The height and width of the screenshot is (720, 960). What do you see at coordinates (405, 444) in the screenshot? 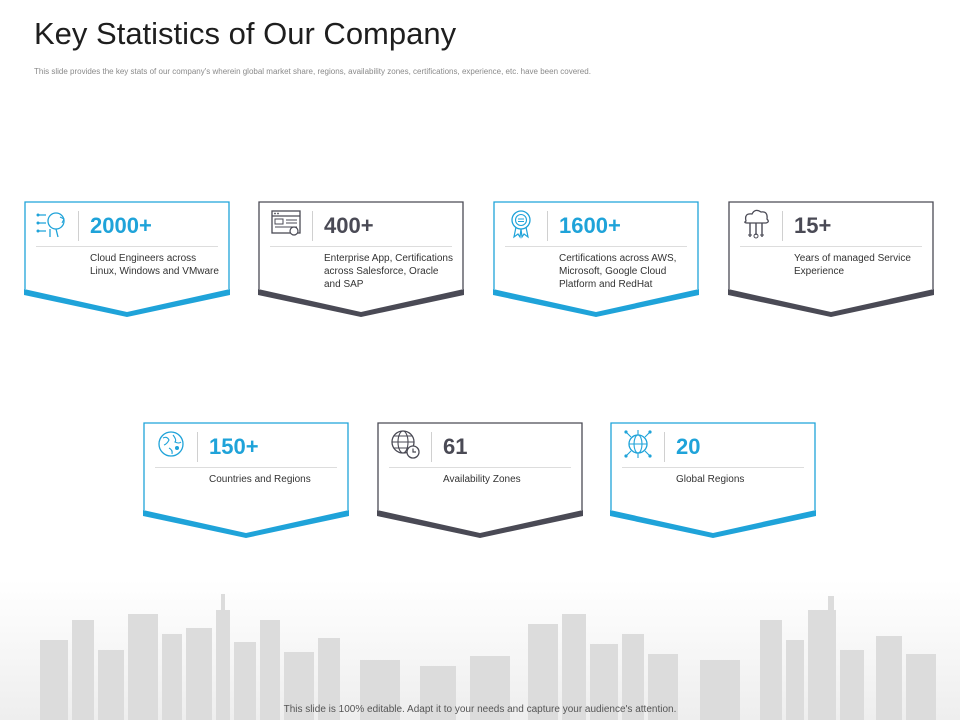
I see `globe-clock-icon` at bounding box center [405, 444].